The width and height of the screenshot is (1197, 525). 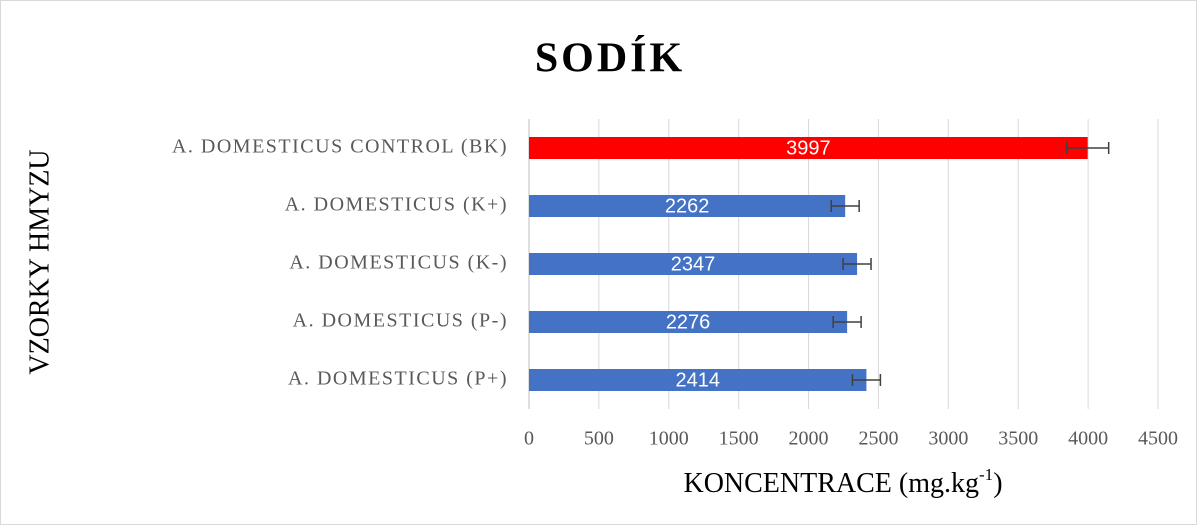 What do you see at coordinates (396, 205) in the screenshot?
I see `y-tick-label: A. DOMESTICUS (K+)` at bounding box center [396, 205].